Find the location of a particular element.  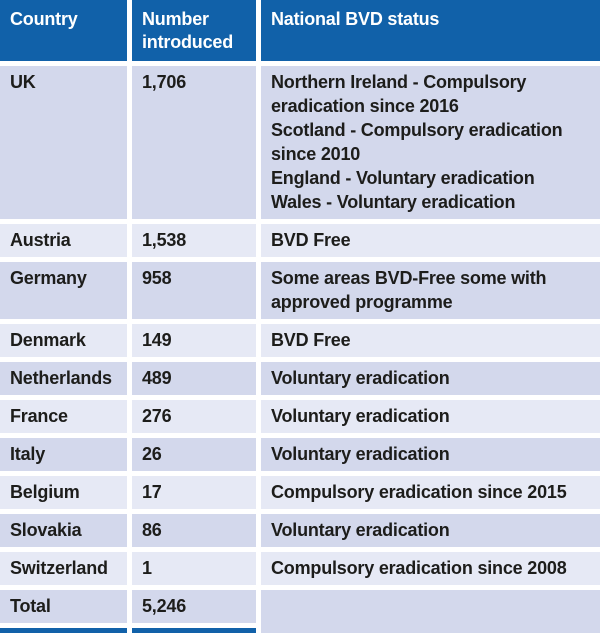

cell-number-denmark: 149 is located at coordinates (194, 340).